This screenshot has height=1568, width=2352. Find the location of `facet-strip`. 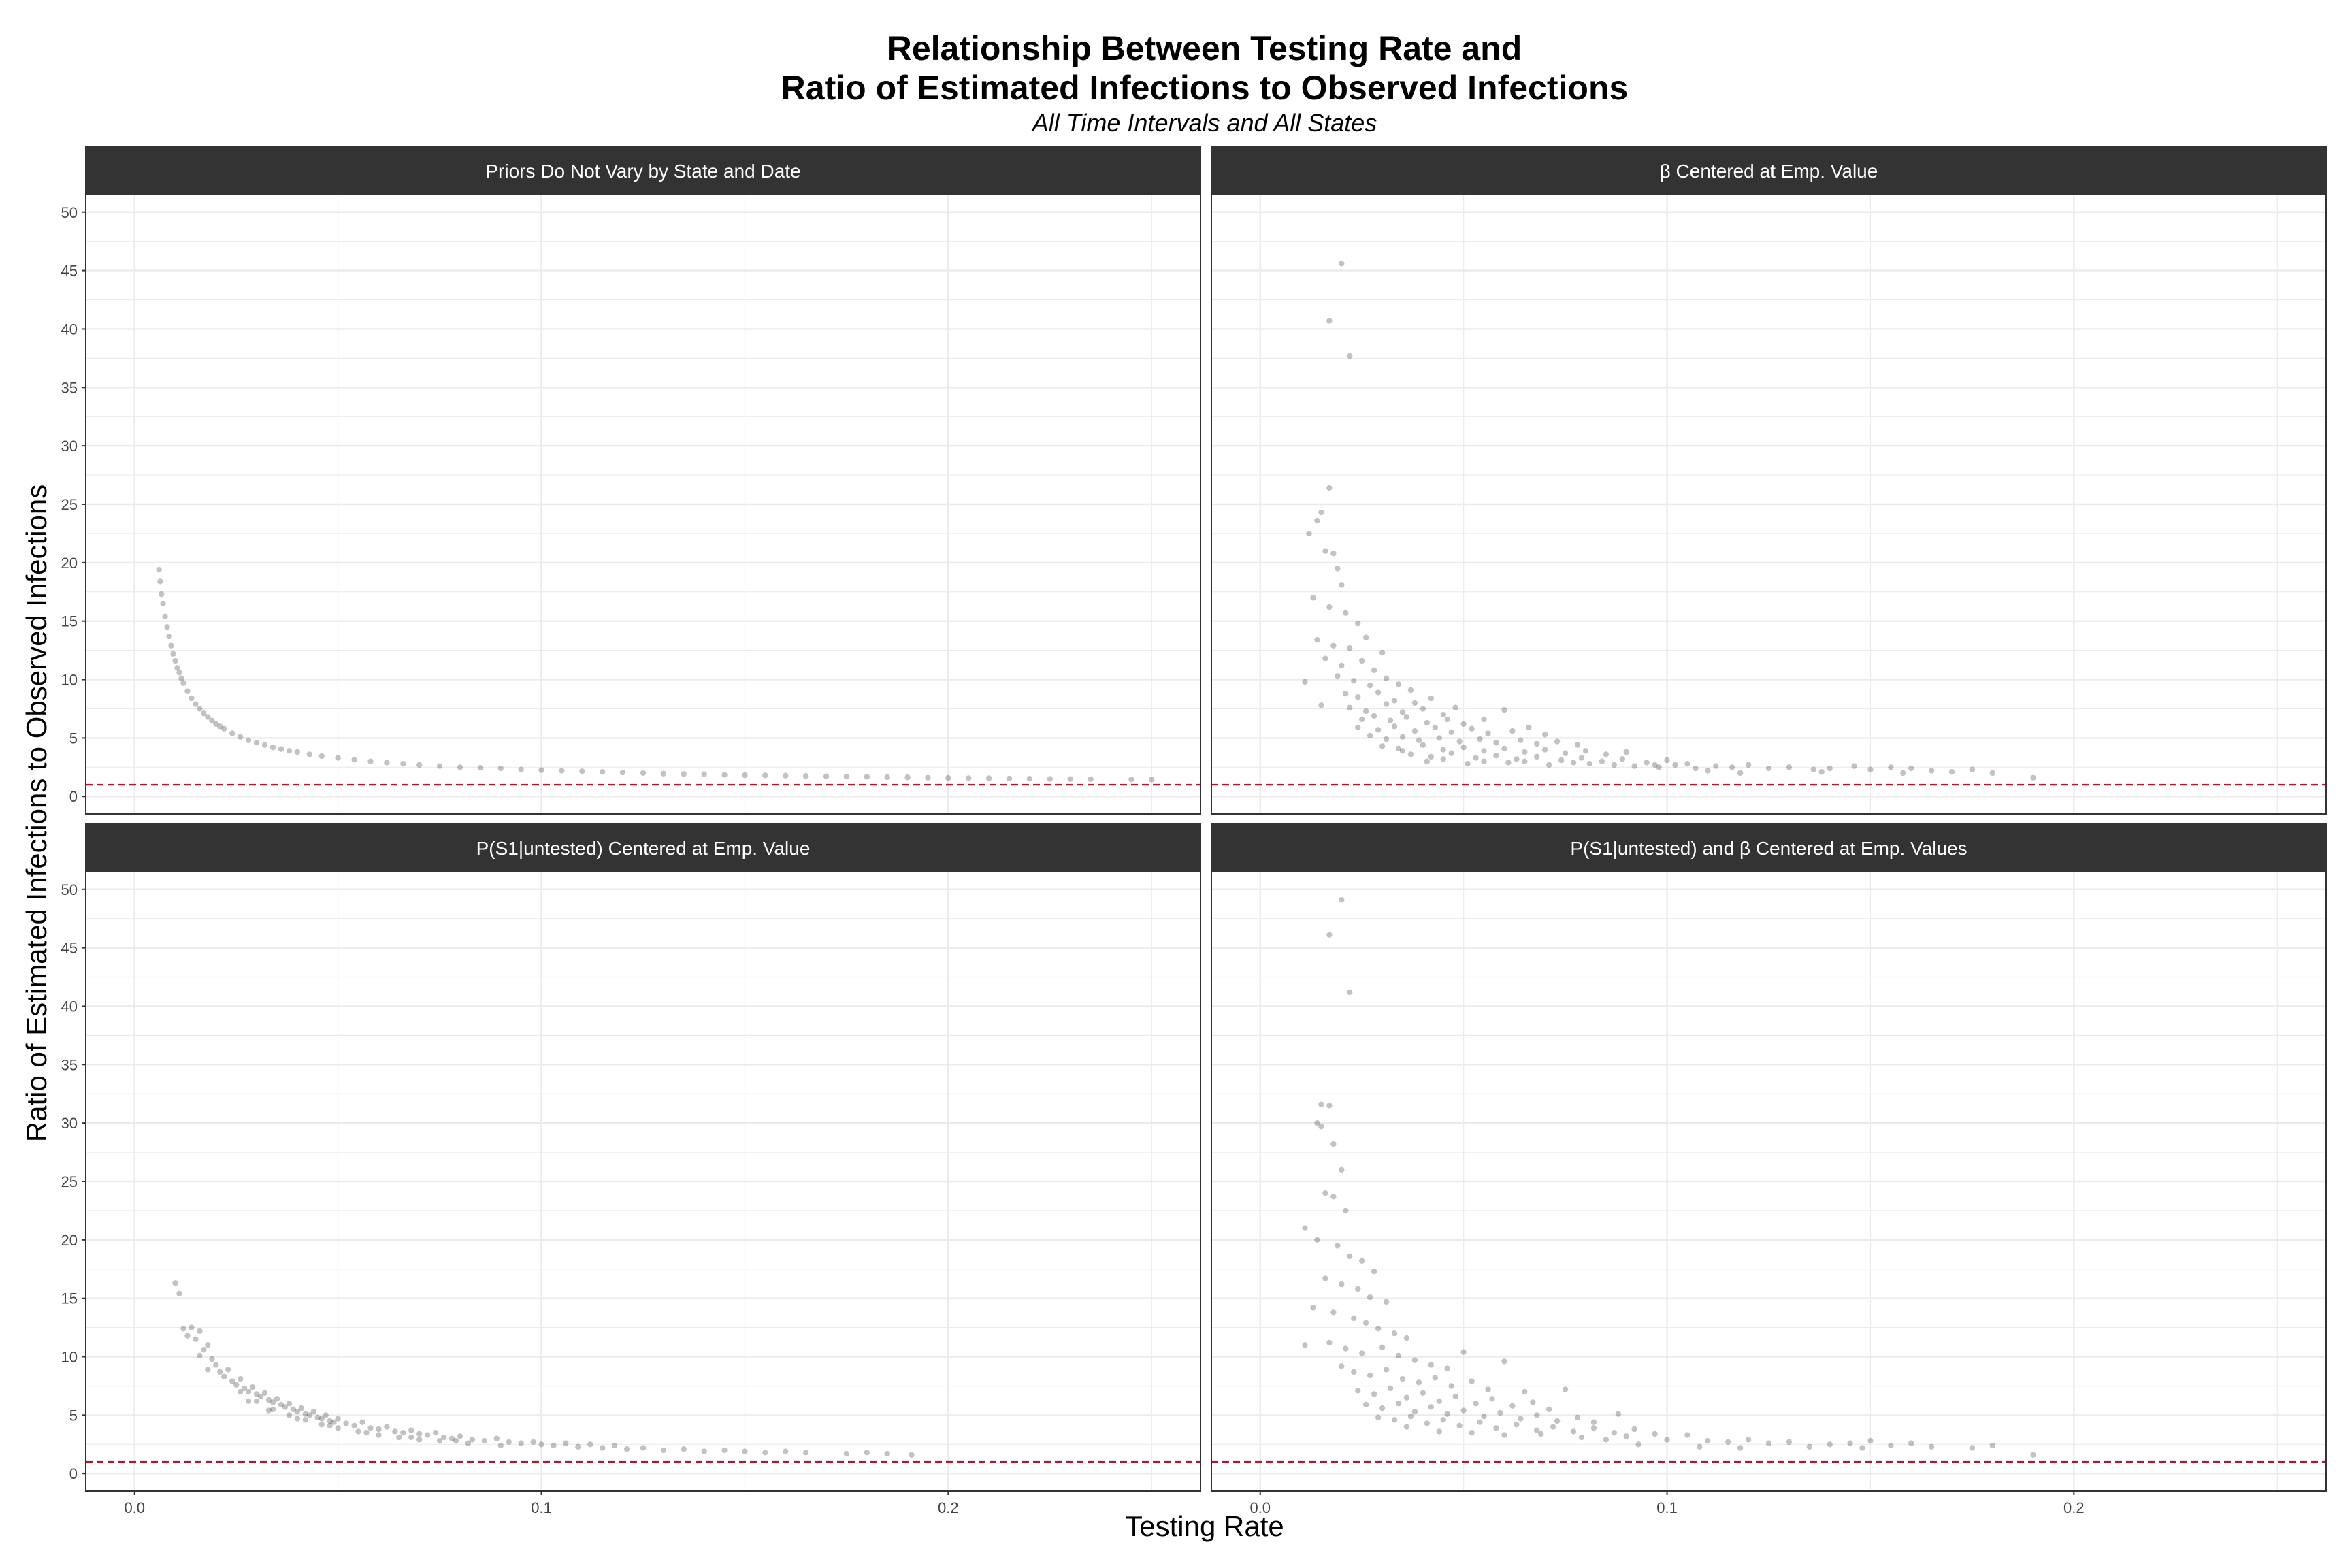

facet-strip is located at coordinates (1769, 171).